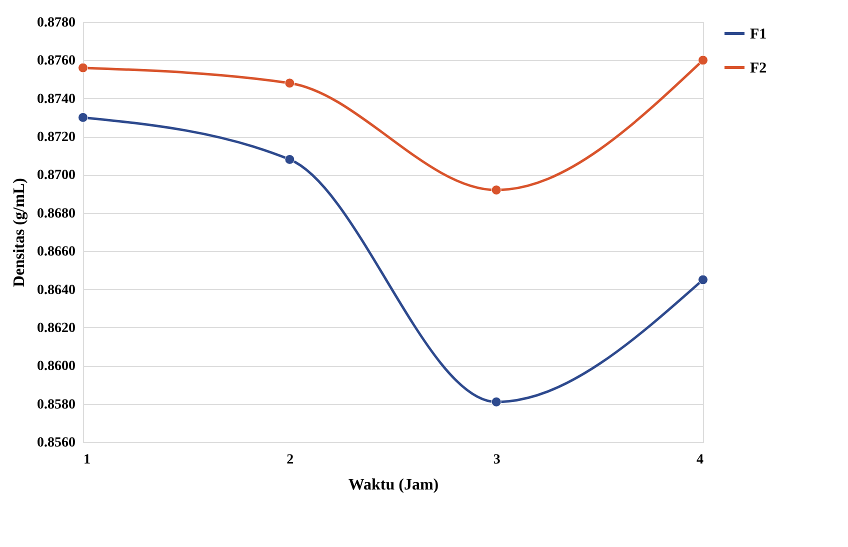  I want to click on y-tick-label: 0.8720, so click(56, 138).